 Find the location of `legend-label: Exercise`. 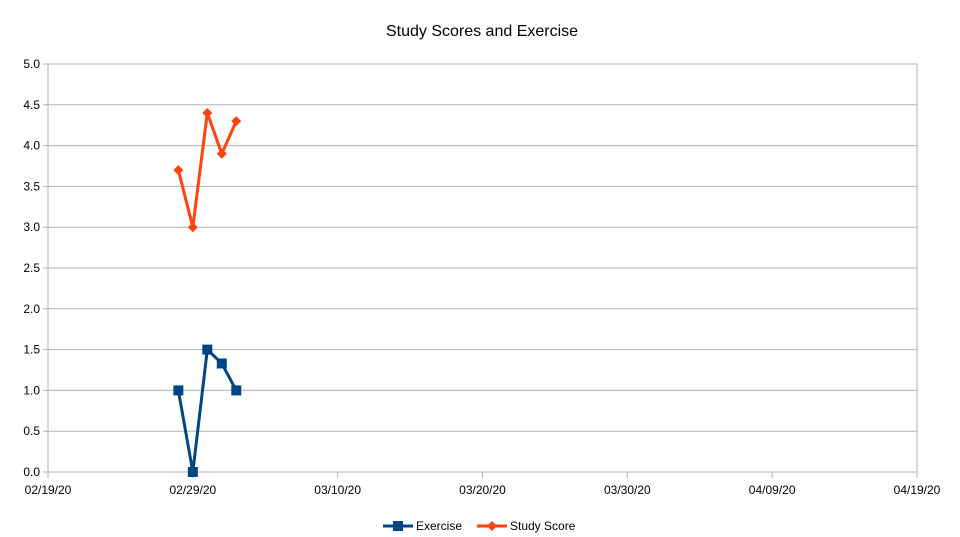

legend-label: Exercise is located at coordinates (439, 526).